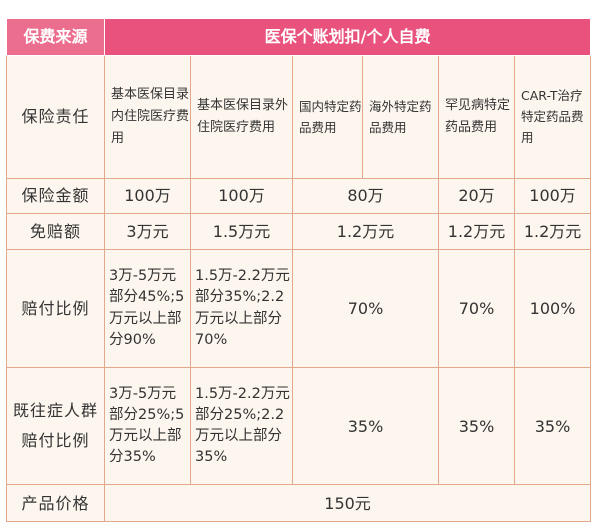 Image resolution: width=600 pixels, height=524 pixels. I want to click on price-row: 产品价格 150元, so click(299, 503).